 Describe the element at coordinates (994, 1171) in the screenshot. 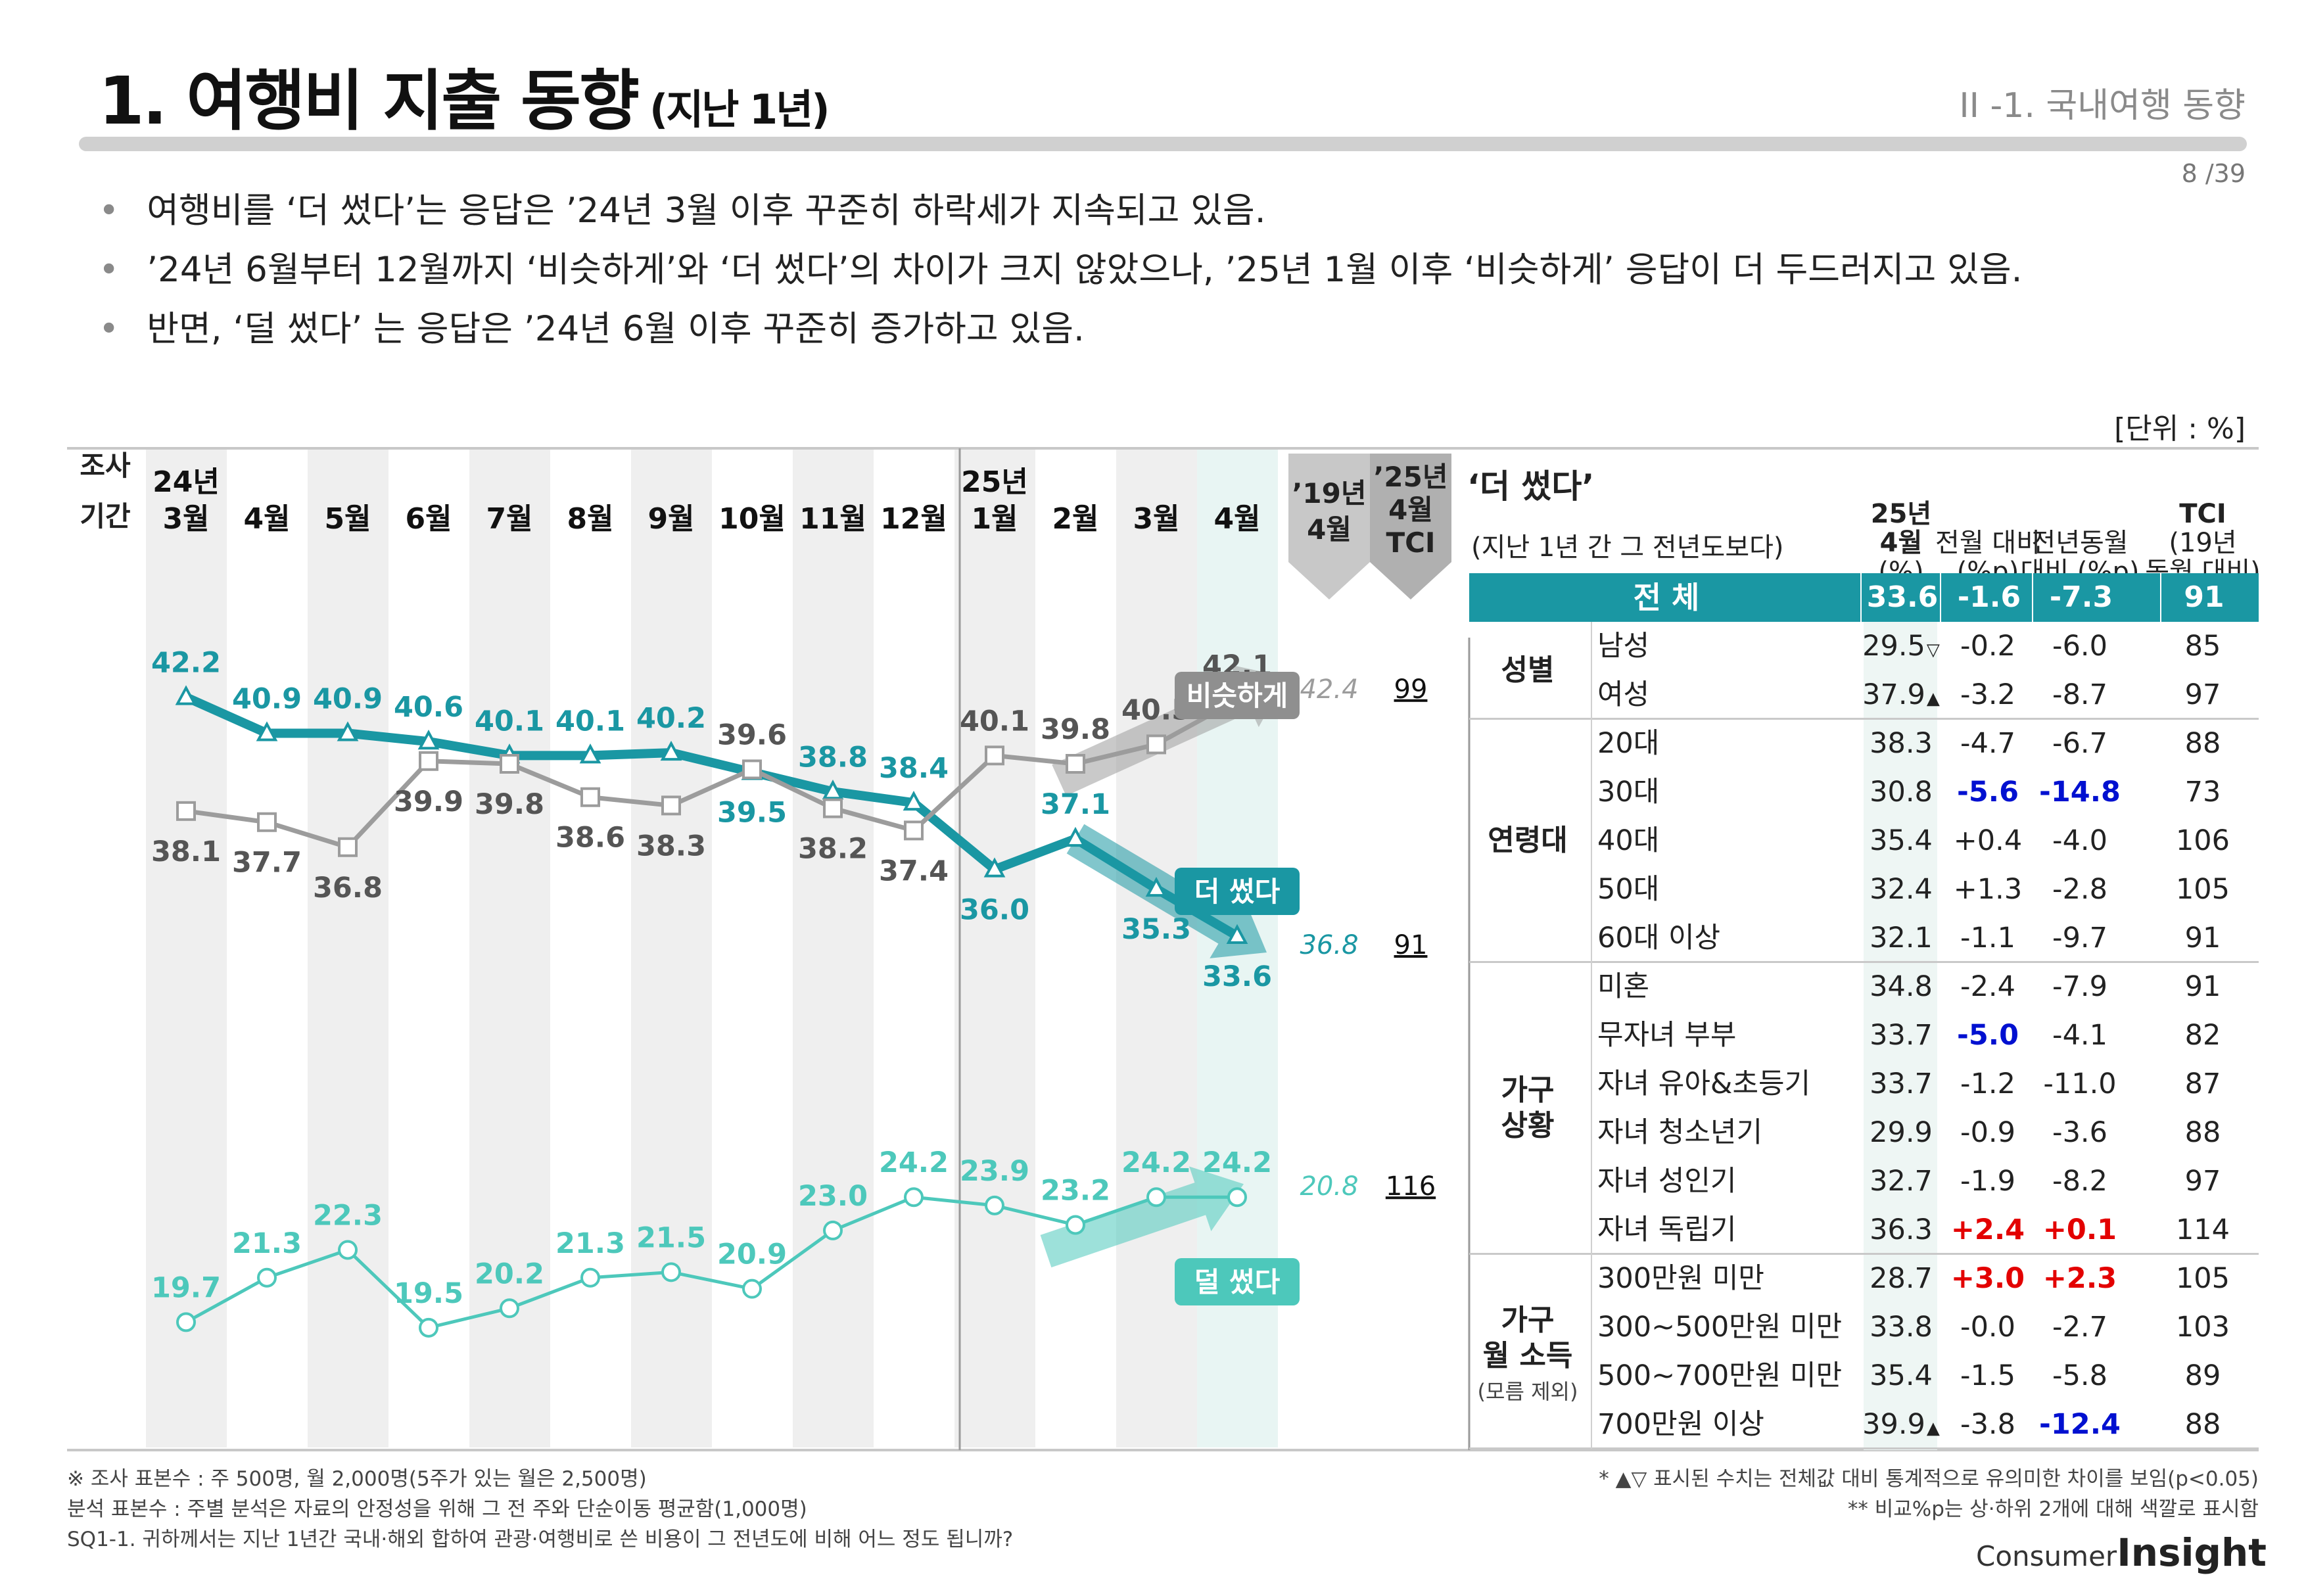

I see `data-label: 23.9` at that location.